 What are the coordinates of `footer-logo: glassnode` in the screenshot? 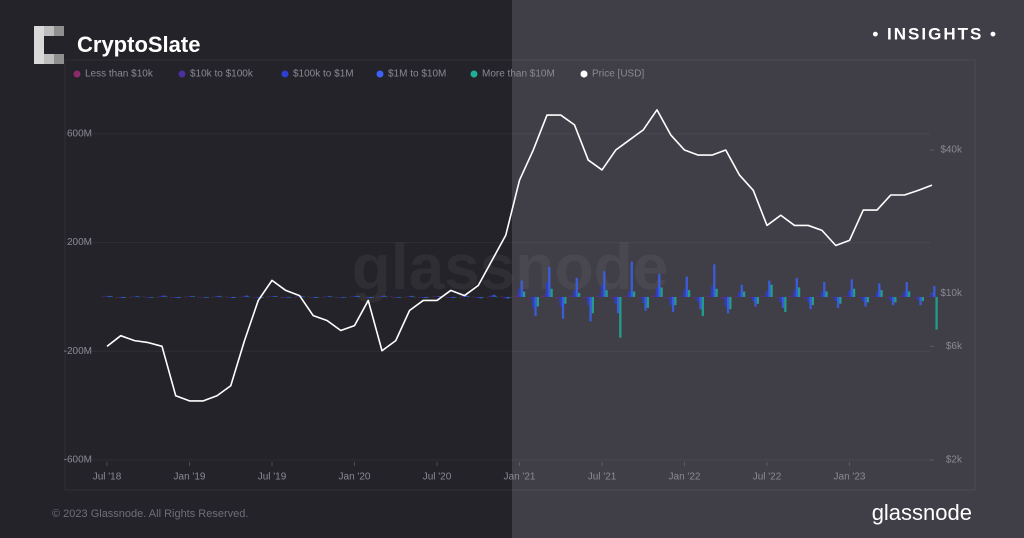 It's located at (922, 512).